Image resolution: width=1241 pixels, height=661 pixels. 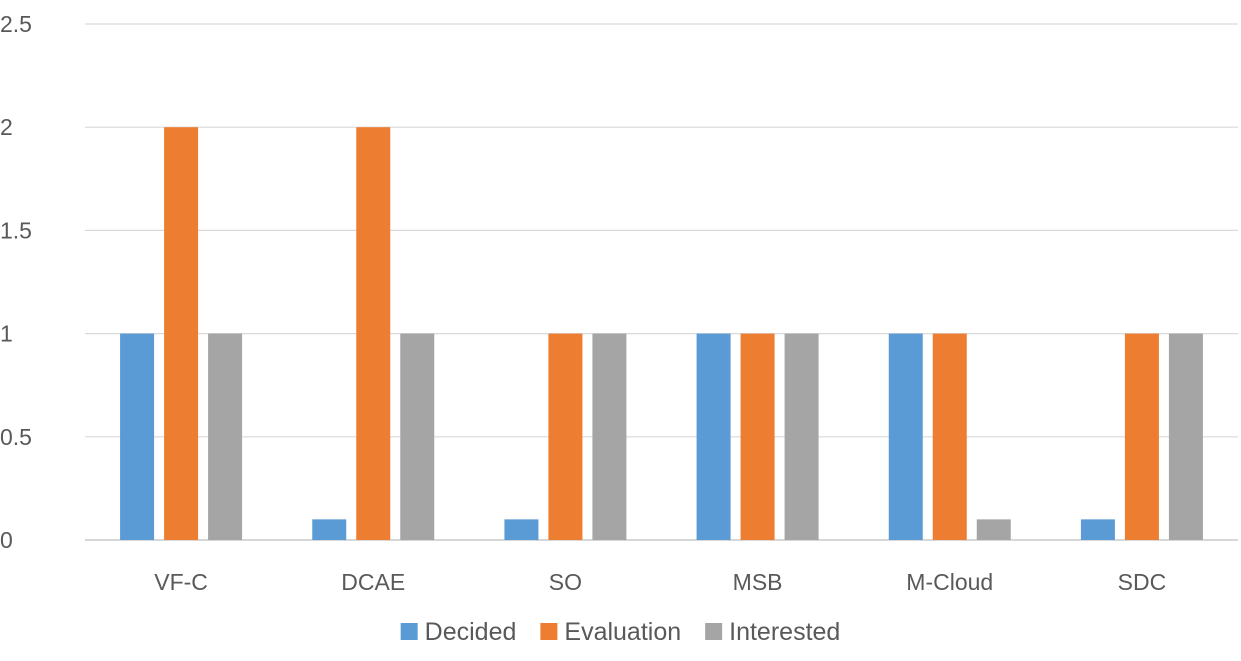 I want to click on y-tick-label: 2.5, so click(x=16, y=24).